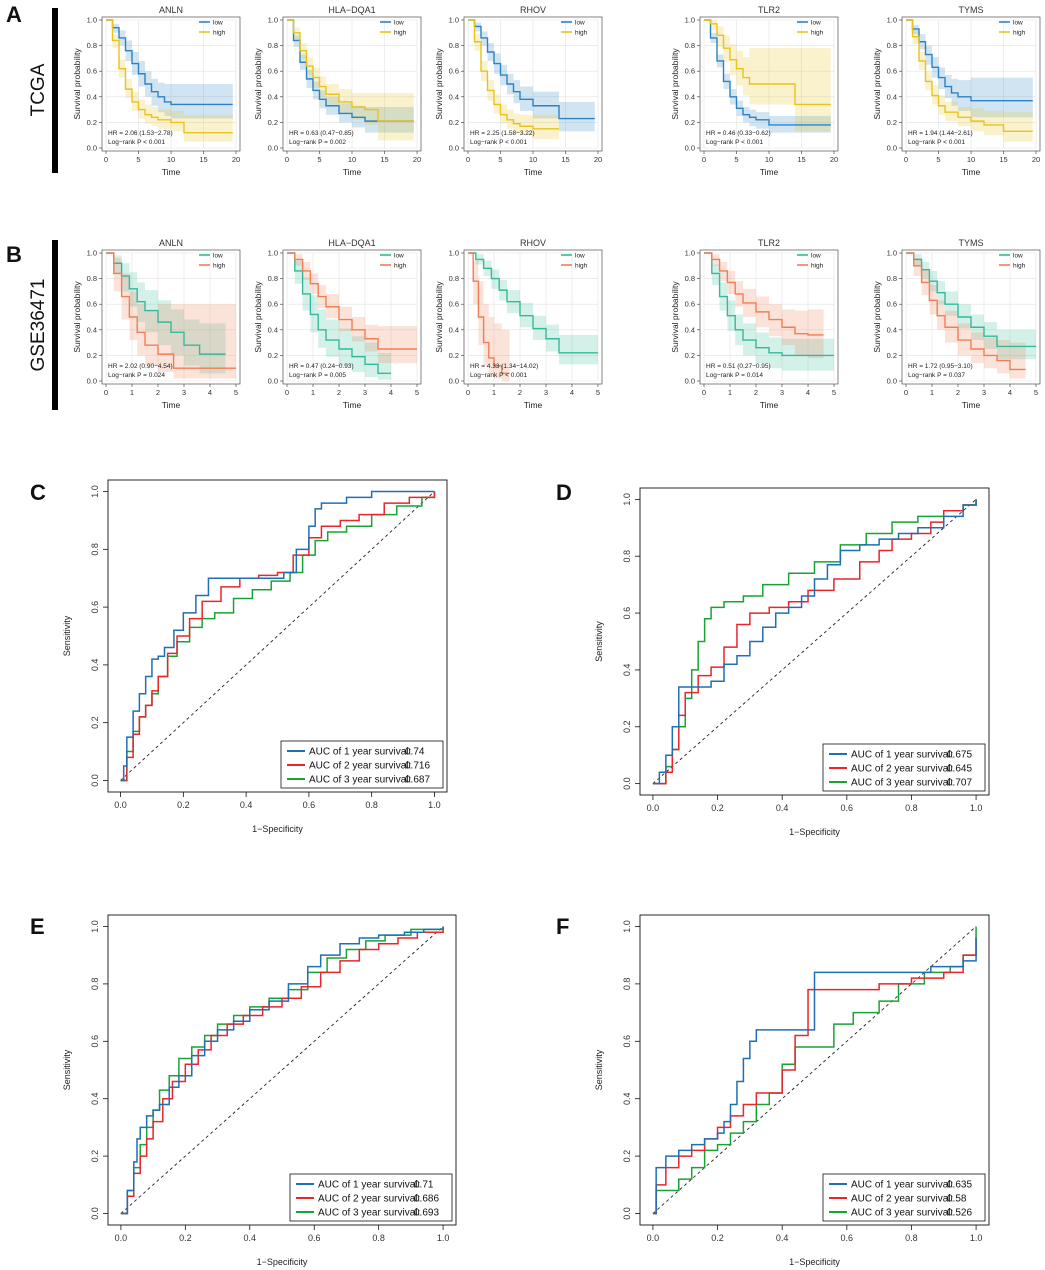 The image size is (1045, 1270). What do you see at coordinates (769, 10) in the screenshot?
I see `plot-title: TLR2` at bounding box center [769, 10].